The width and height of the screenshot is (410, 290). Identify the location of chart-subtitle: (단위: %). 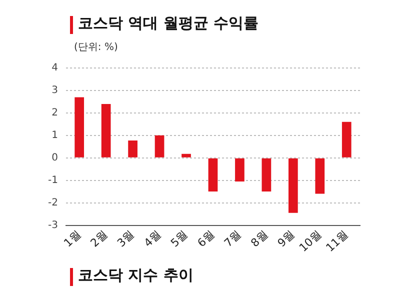
(96, 47).